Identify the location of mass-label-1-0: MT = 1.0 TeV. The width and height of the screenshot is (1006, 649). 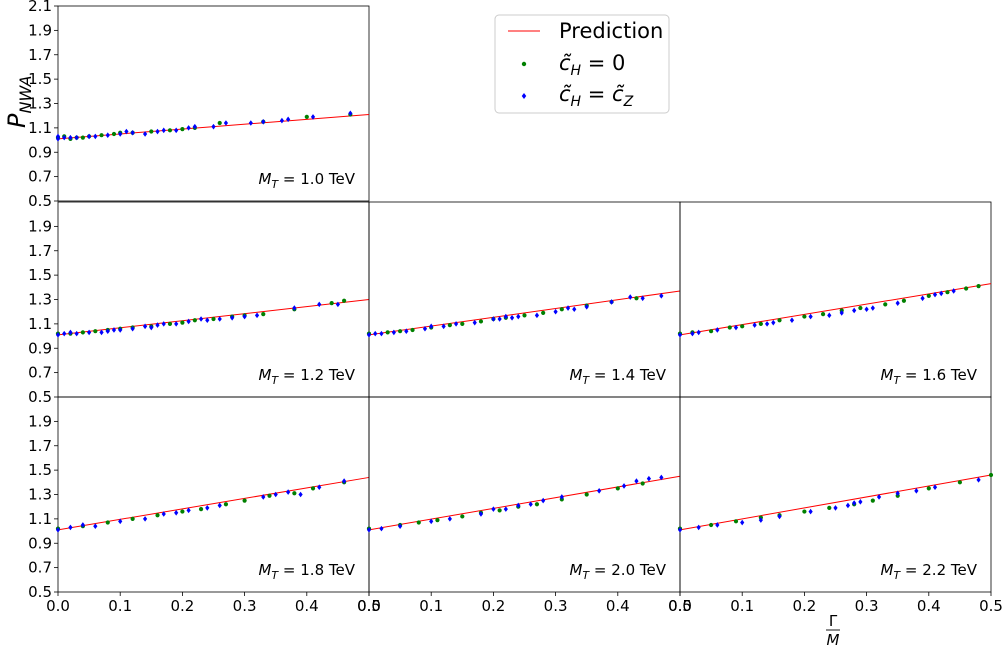
(306, 180).